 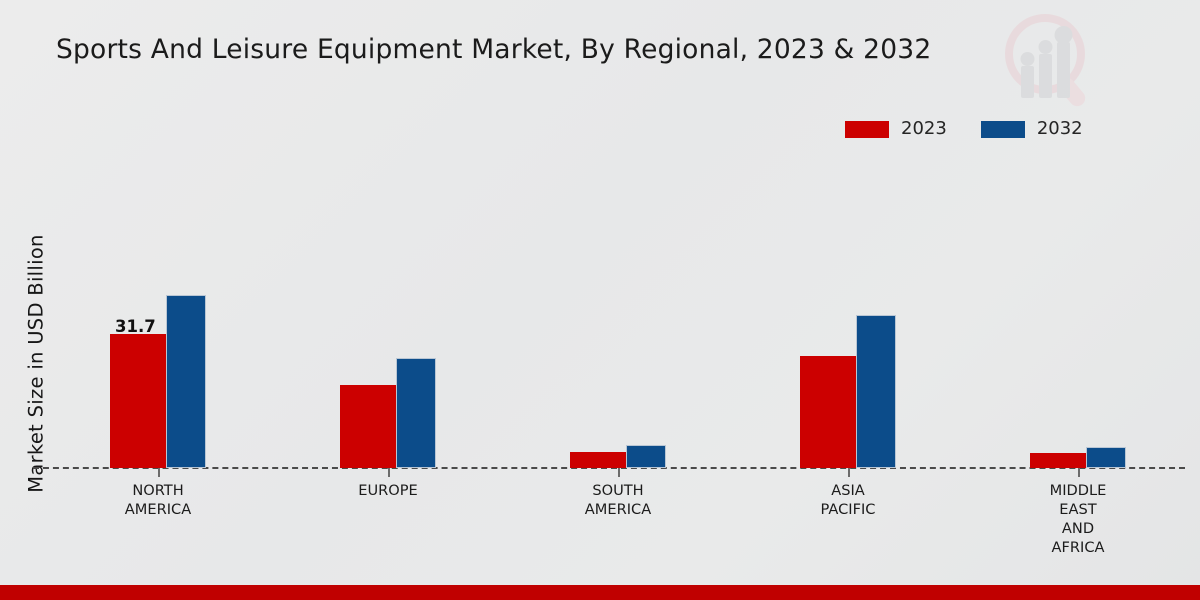 What do you see at coordinates (135, 326) in the screenshot?
I see `value-label-north-america-2023: 31.7` at bounding box center [135, 326].